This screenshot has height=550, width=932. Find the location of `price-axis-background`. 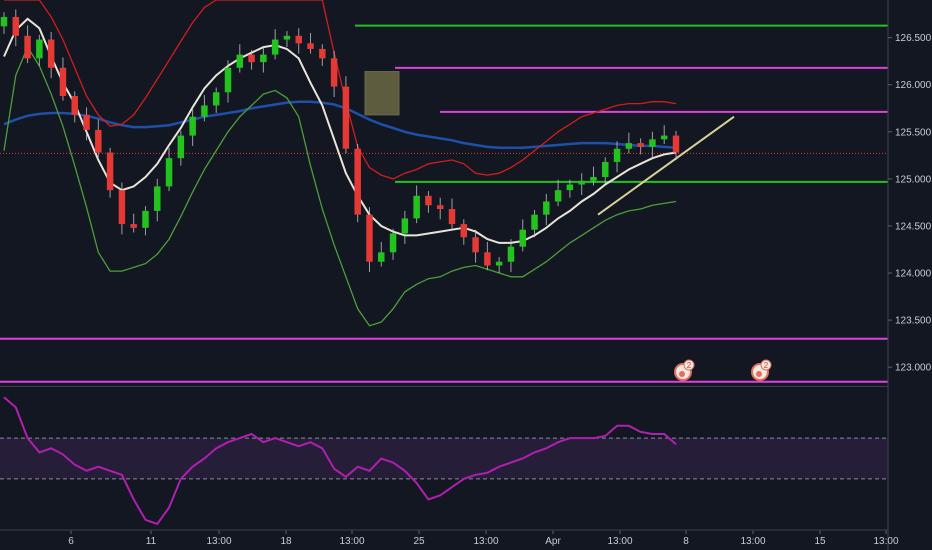

price-axis-background is located at coordinates (910, 275).